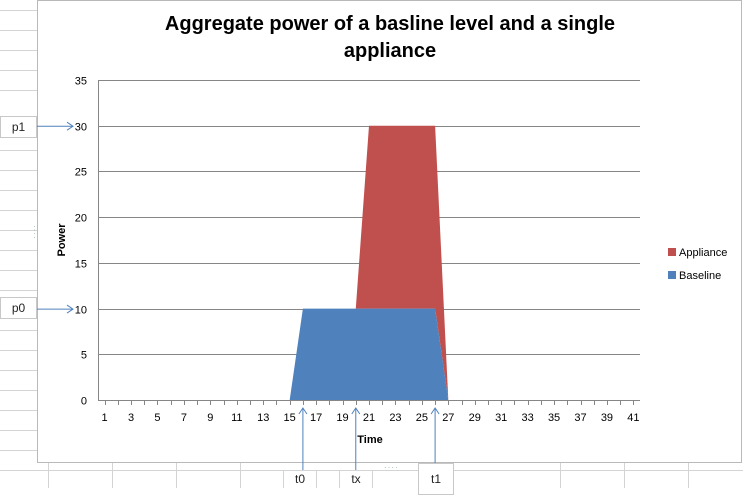 The width and height of the screenshot is (743, 495). What do you see at coordinates (81, 265) in the screenshot?
I see `y-tick-label: 15` at bounding box center [81, 265].